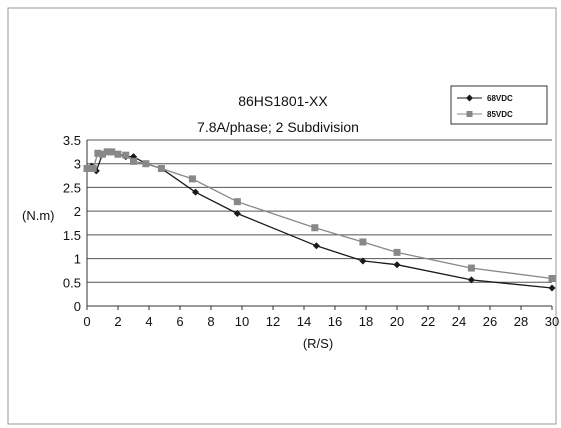 The height and width of the screenshot is (428, 561). I want to click on y-tick-label: 0, so click(77, 306).